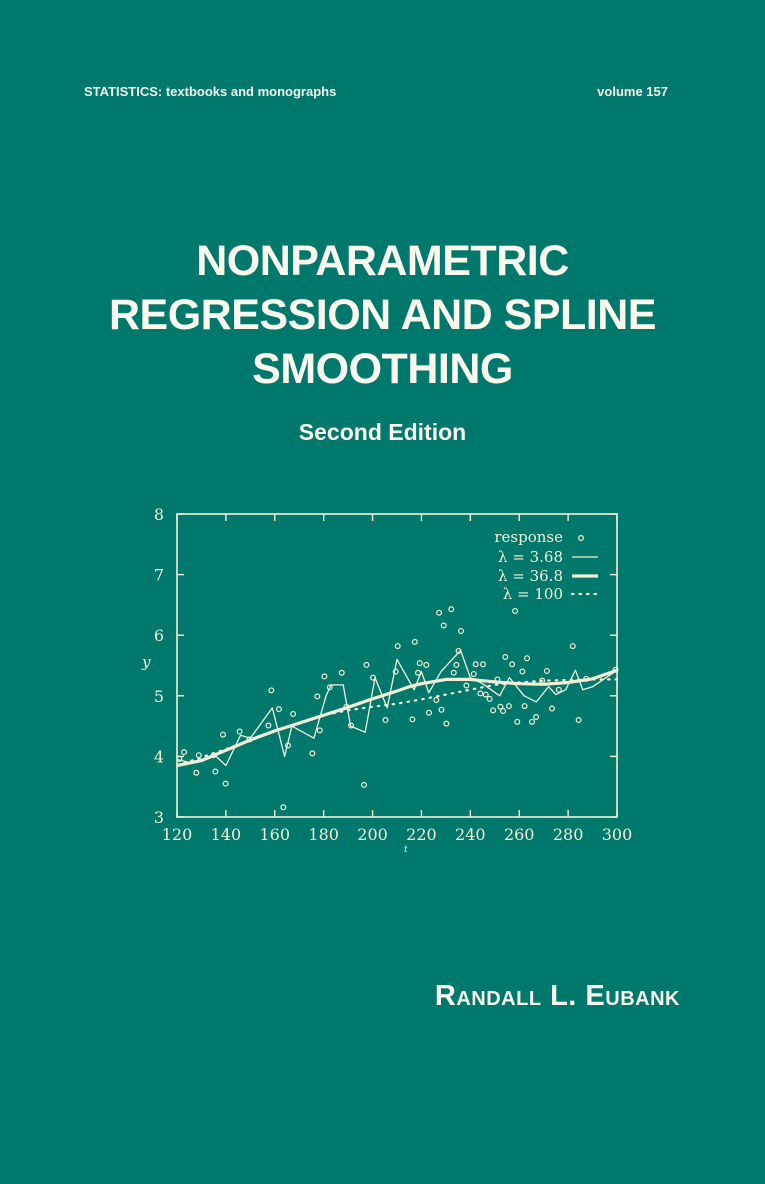 The image size is (765, 1184). What do you see at coordinates (159, 514) in the screenshot?
I see `y-tick-label: 8` at bounding box center [159, 514].